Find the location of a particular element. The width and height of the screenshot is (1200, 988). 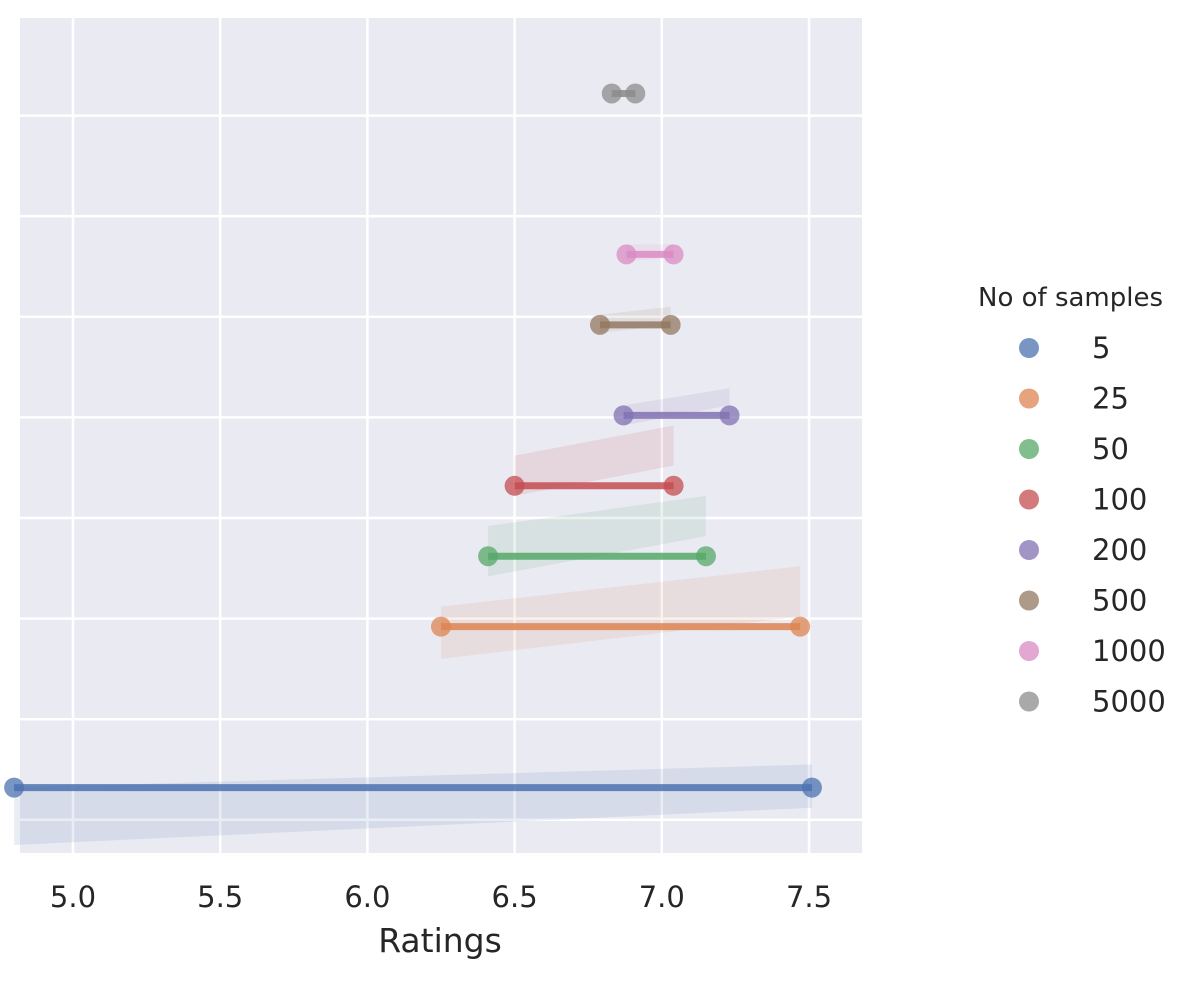

x-tick-label-7.0: 7.0 is located at coordinates (662, 897).